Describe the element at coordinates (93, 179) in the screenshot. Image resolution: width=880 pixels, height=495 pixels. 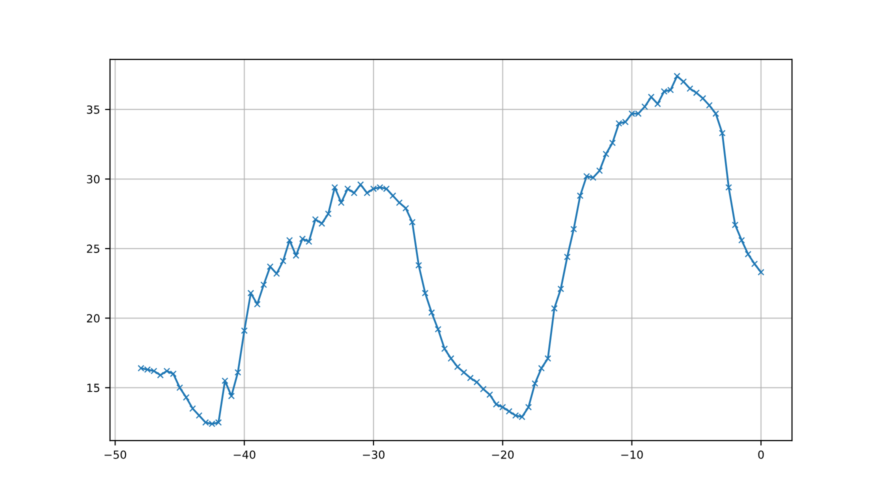
I see `y-tick-label: 30` at that location.